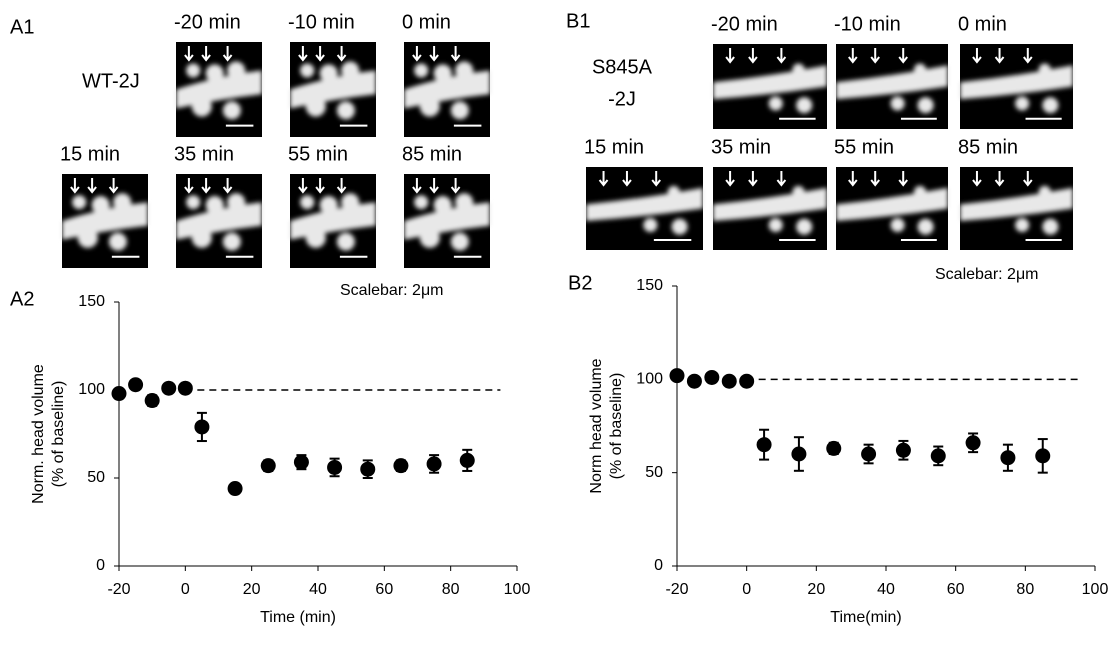 The width and height of the screenshot is (1120, 645). I want to click on y-axis-label: (% of baseline), so click(58, 434).